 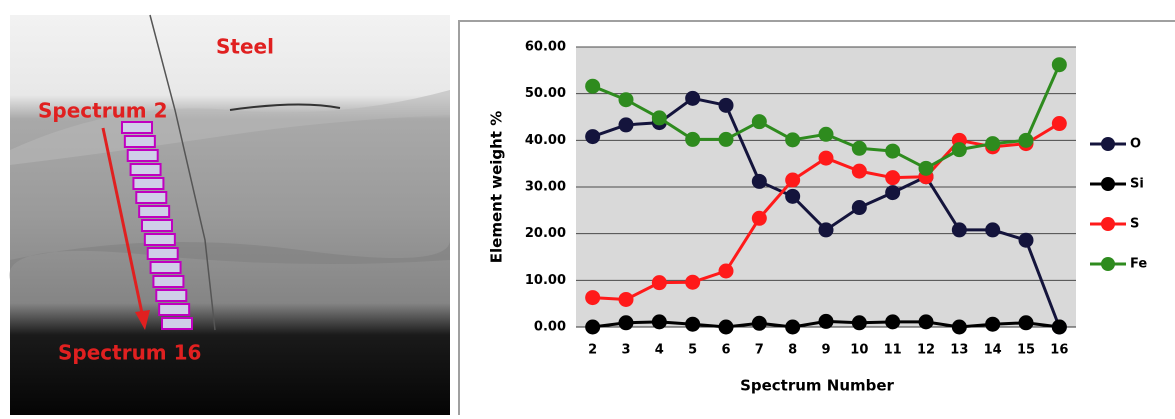 What do you see at coordinates (142, 320) in the screenshot?
I see `arrow-head` at bounding box center [142, 320].